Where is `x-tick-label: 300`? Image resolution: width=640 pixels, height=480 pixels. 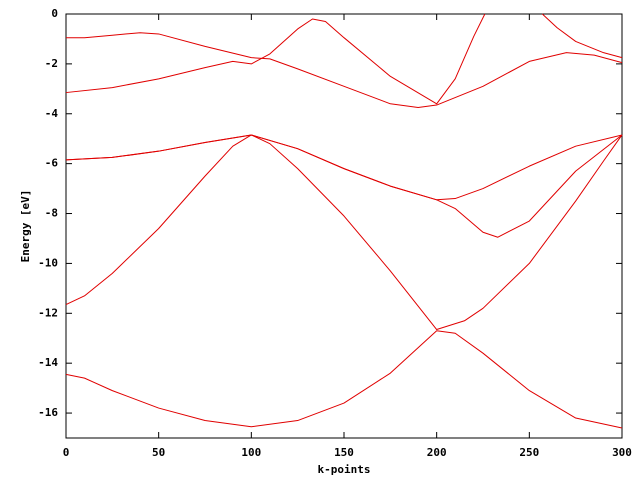
x-tick-label: 300 is located at coordinates (622, 452).